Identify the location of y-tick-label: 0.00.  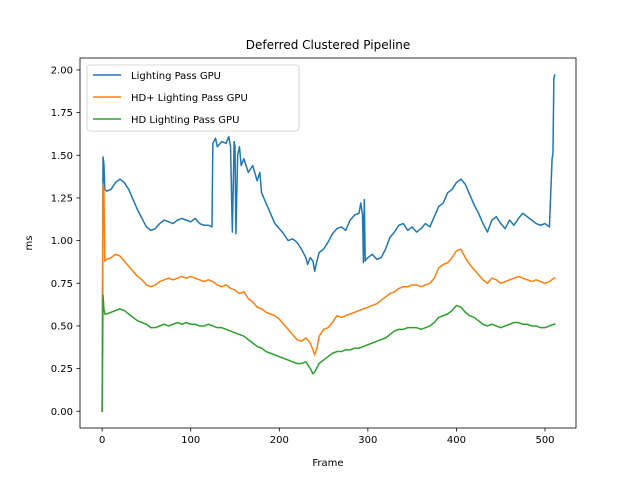
(62, 412).